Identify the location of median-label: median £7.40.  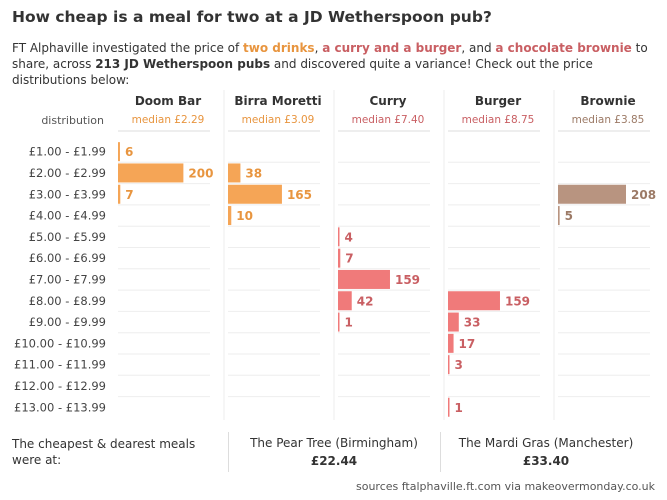
(388, 120).